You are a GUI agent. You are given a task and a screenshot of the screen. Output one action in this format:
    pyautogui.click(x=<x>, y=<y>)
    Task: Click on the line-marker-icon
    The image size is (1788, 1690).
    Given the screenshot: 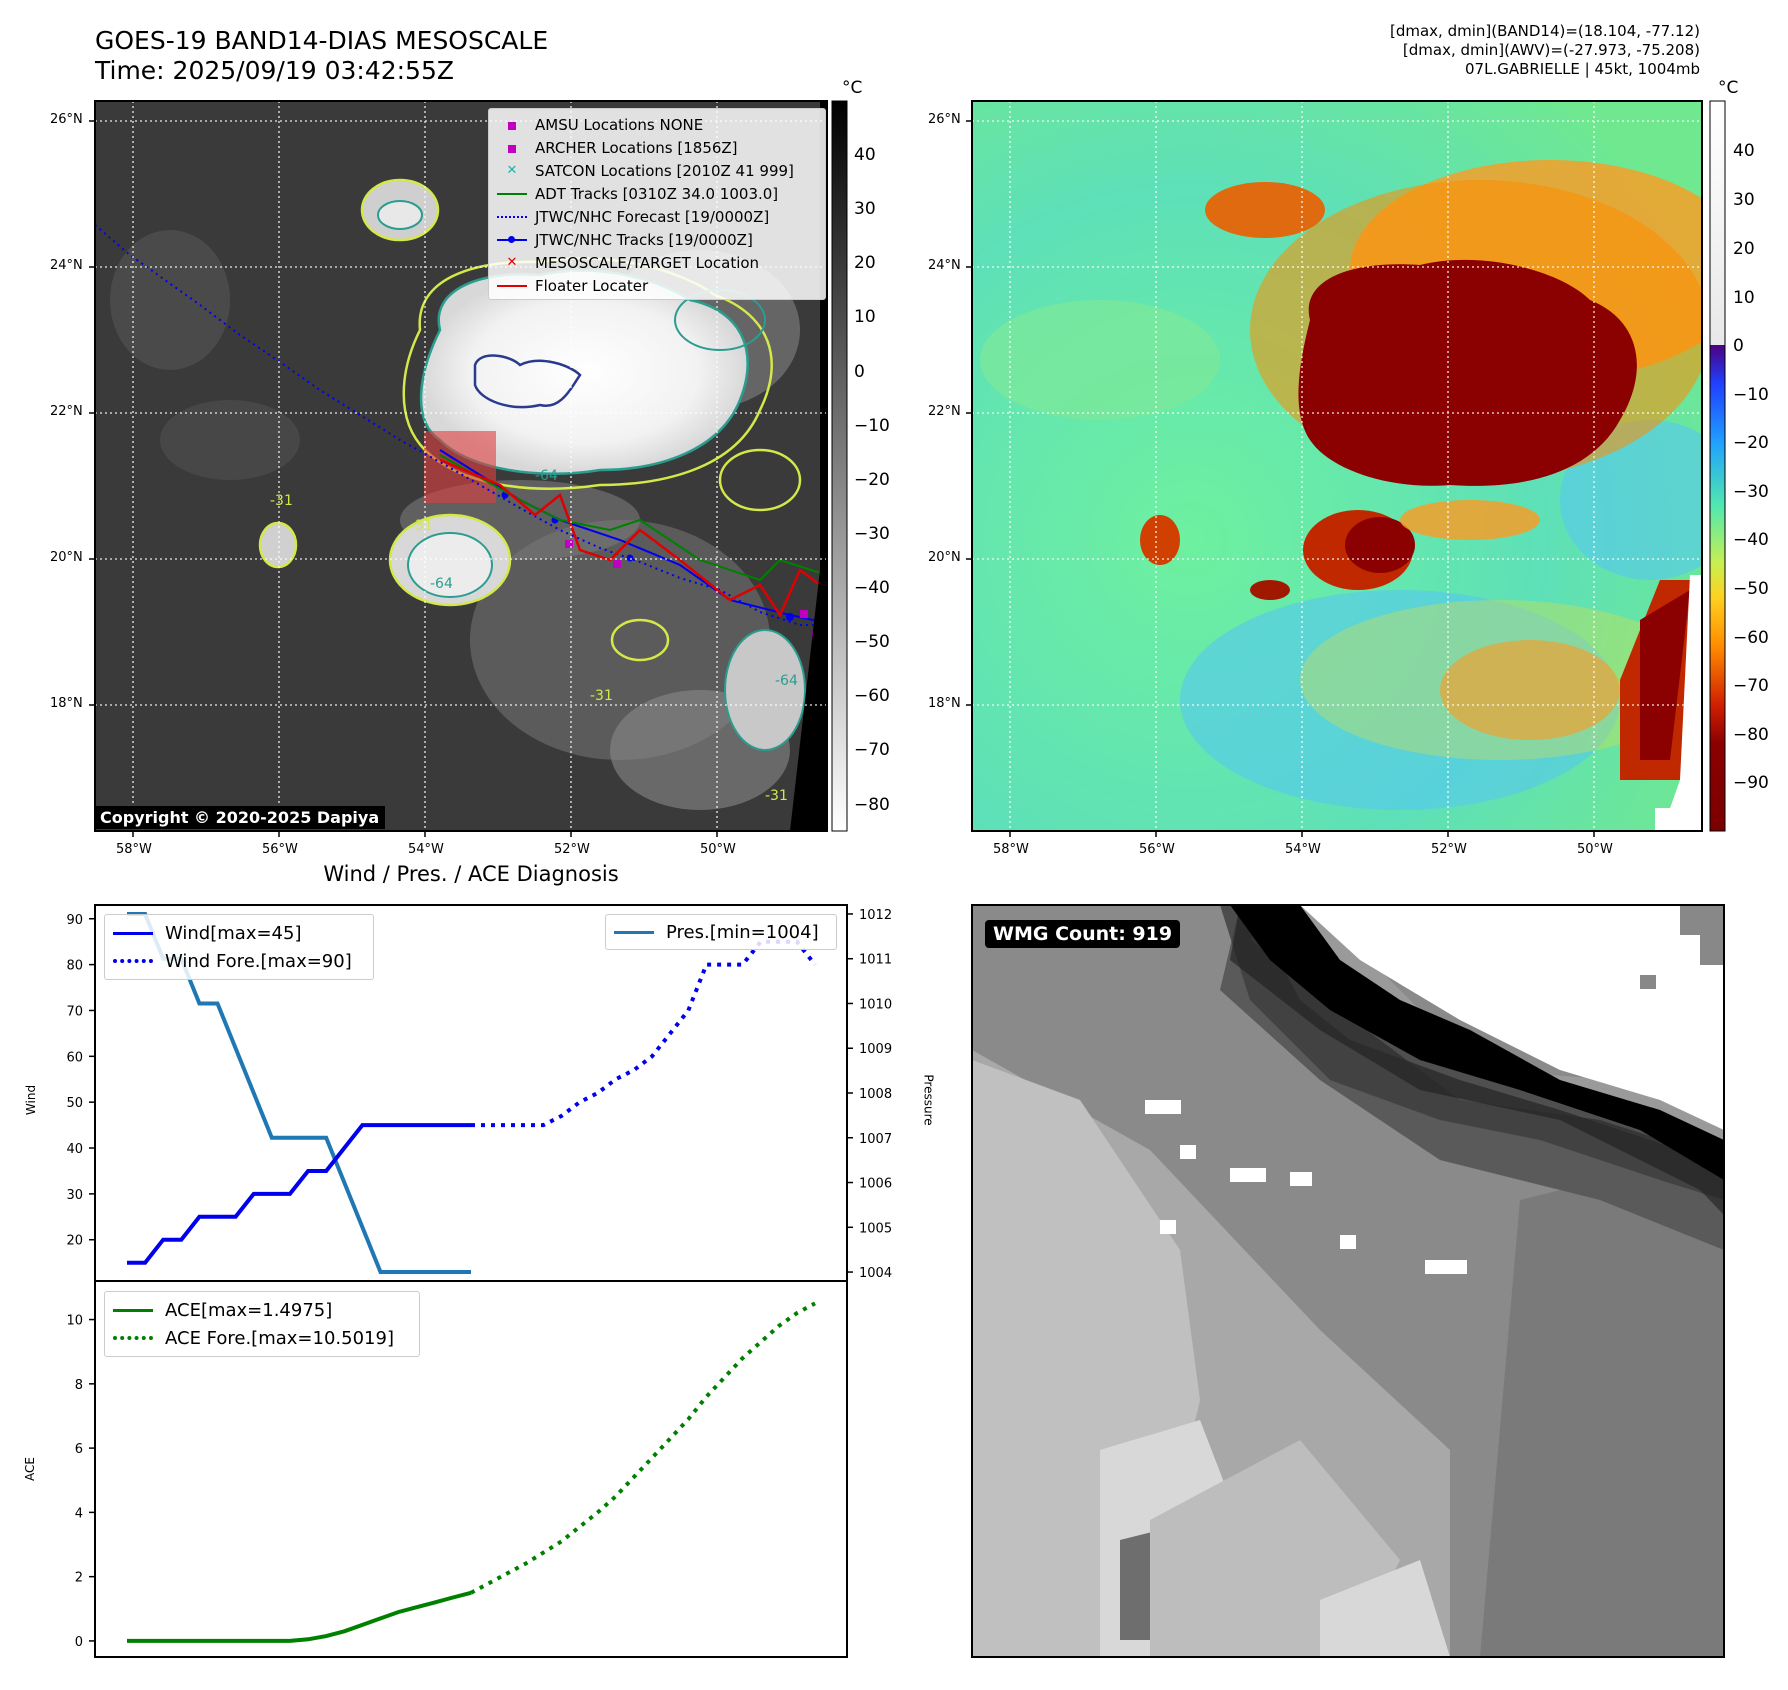 What is the action you would take?
    pyautogui.click(x=512, y=285)
    